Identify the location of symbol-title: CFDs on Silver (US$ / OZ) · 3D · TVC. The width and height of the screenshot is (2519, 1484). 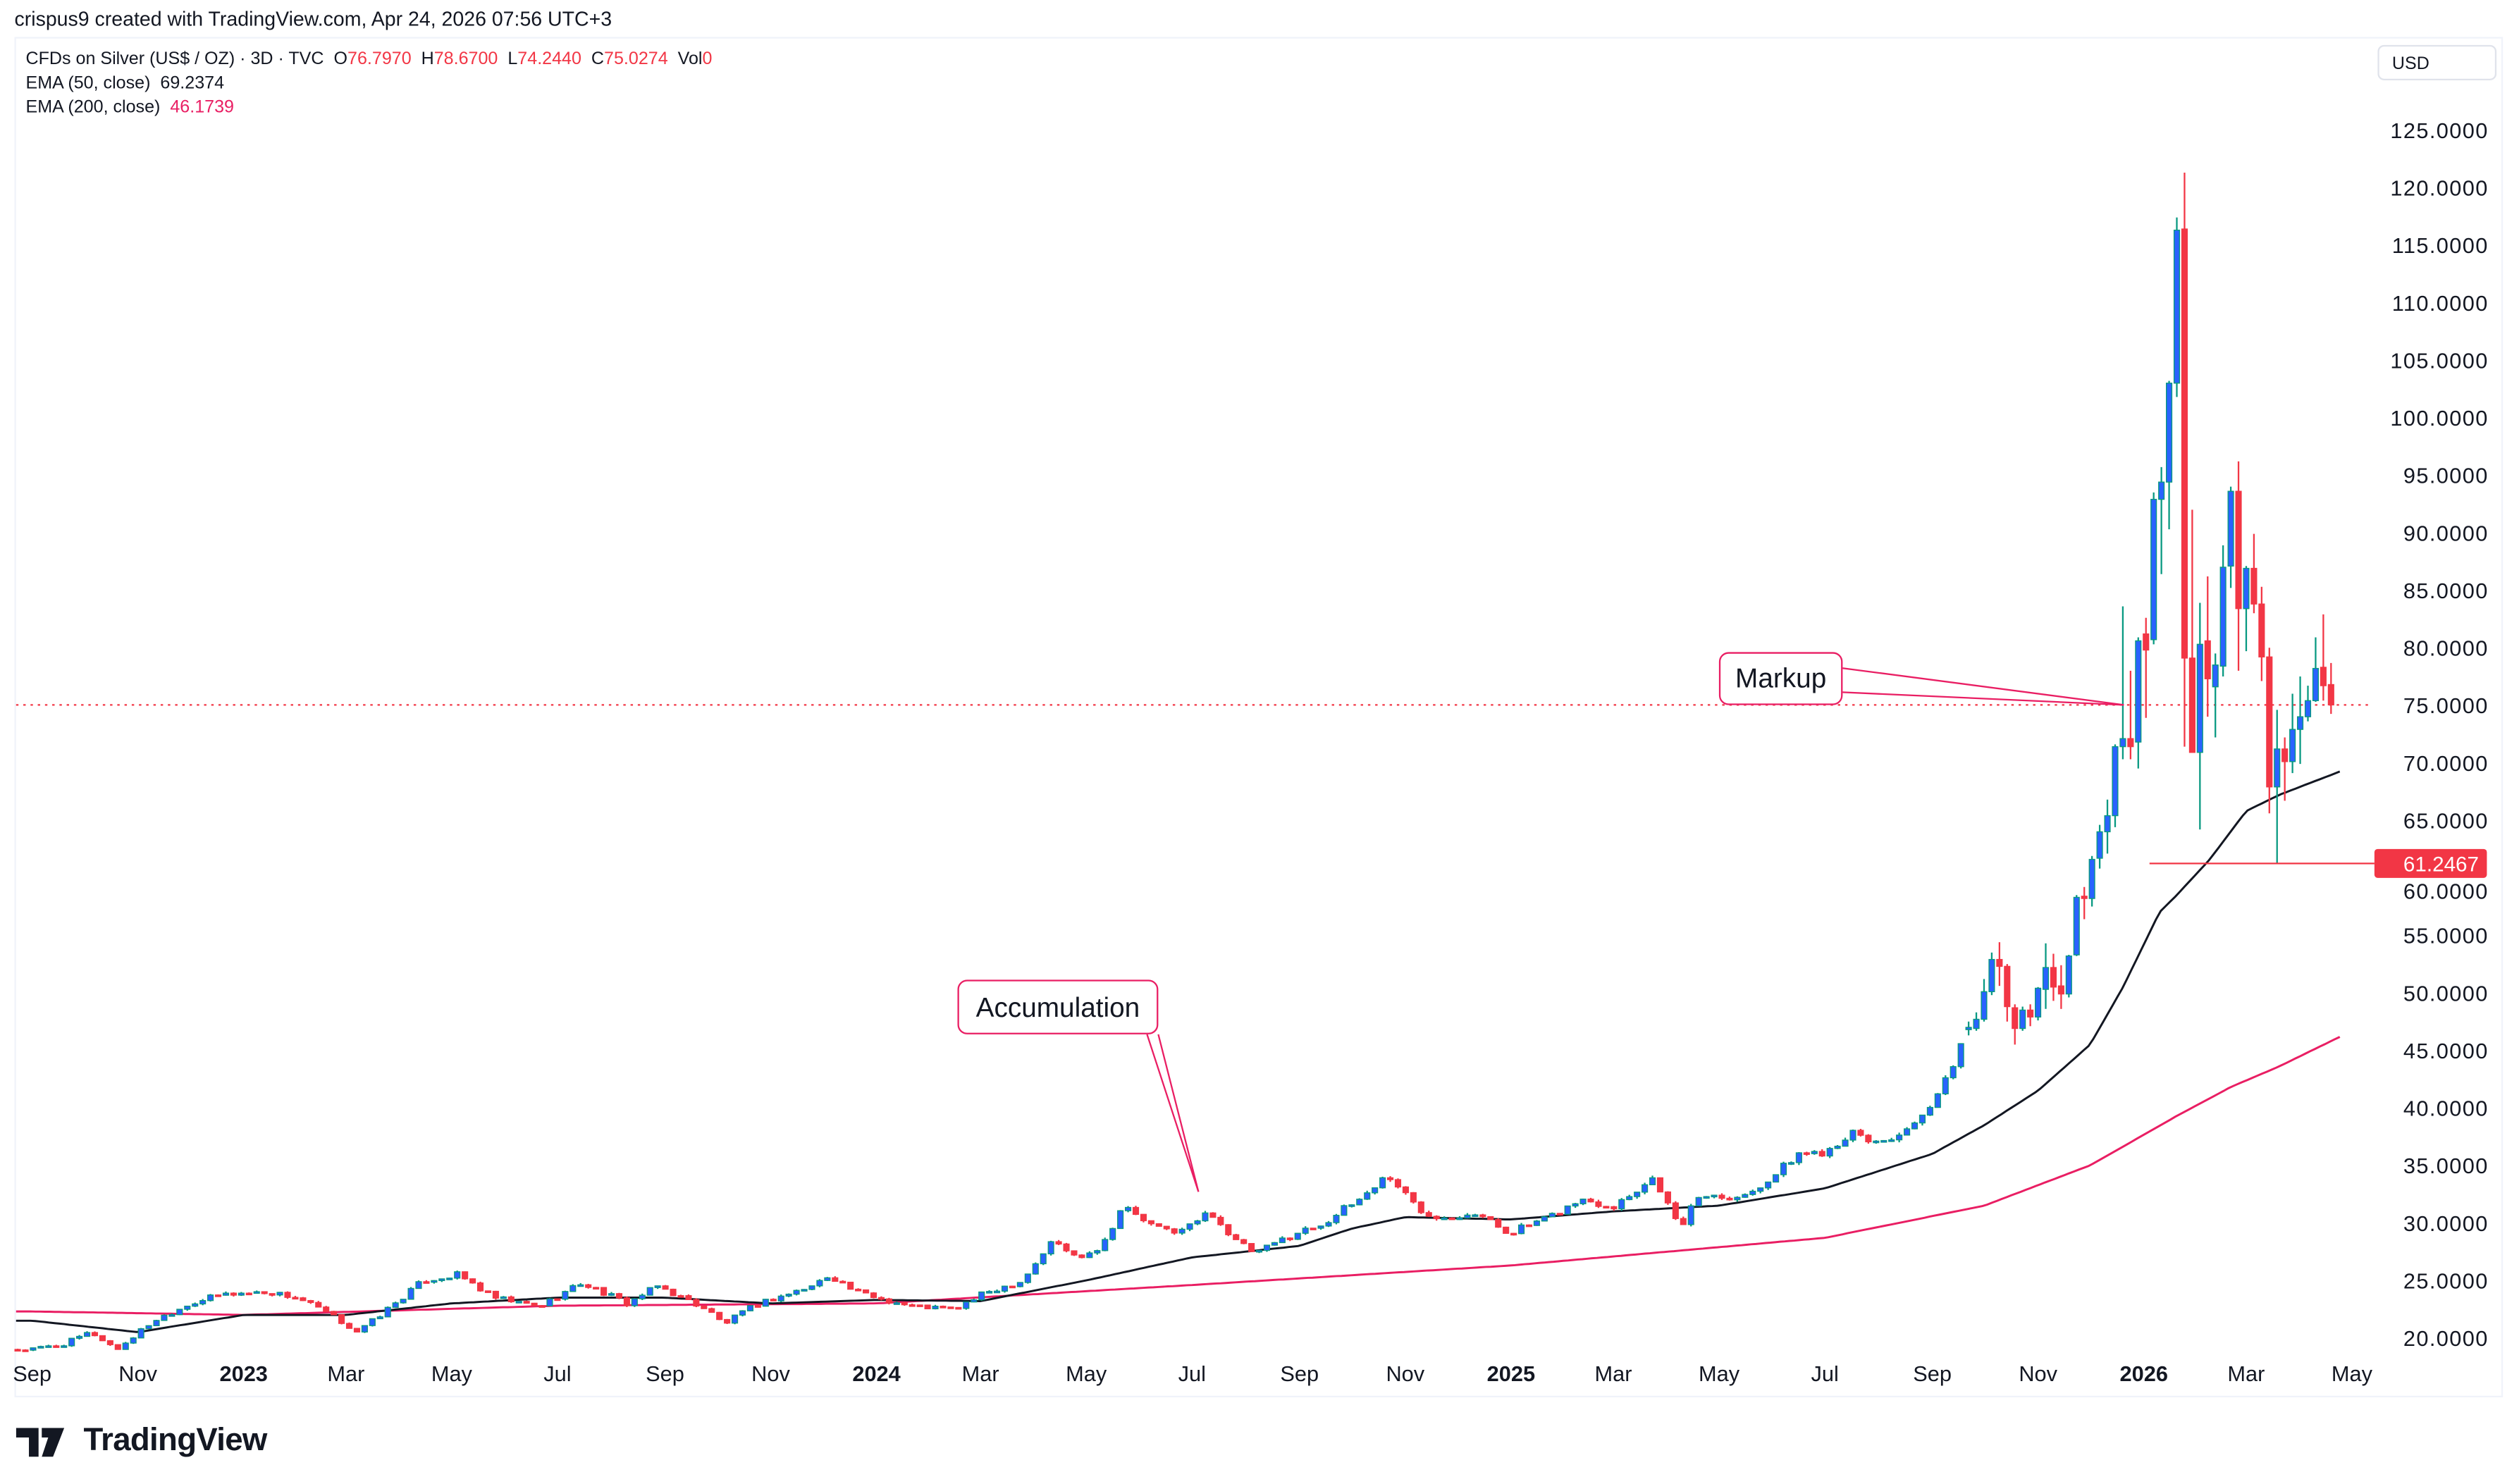
(174, 59).